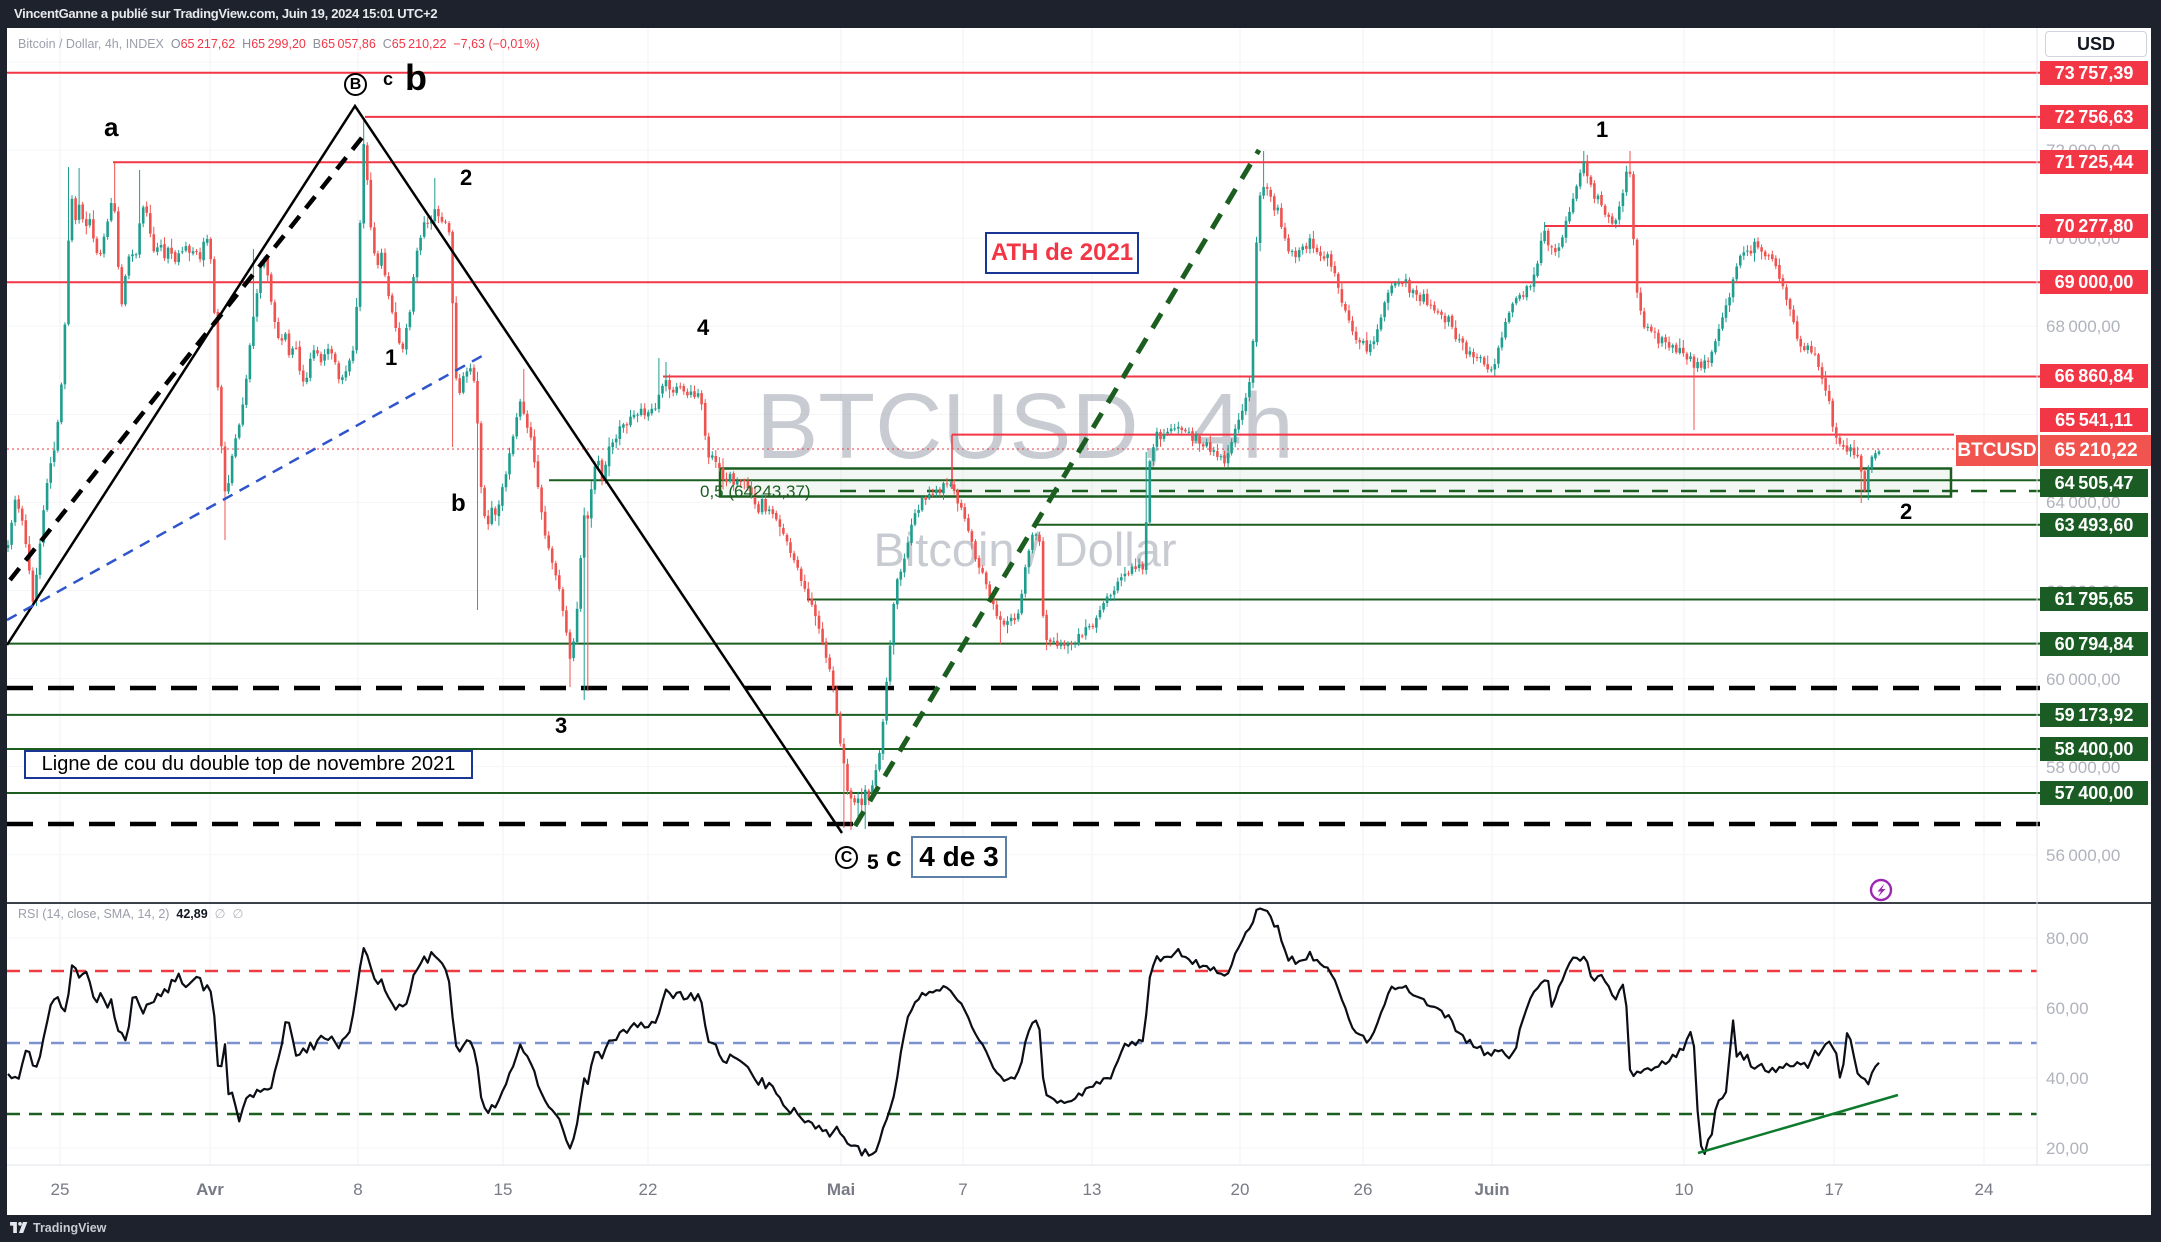  What do you see at coordinates (1024, 426) in the screenshot?
I see `svg-text: BTCUSD, 4h` at bounding box center [1024, 426].